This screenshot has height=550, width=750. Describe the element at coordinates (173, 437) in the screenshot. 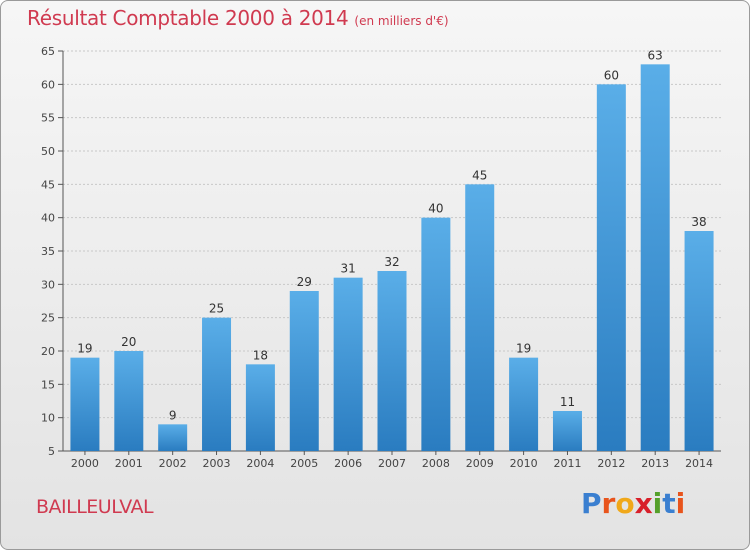

I see `bar-2002` at that location.